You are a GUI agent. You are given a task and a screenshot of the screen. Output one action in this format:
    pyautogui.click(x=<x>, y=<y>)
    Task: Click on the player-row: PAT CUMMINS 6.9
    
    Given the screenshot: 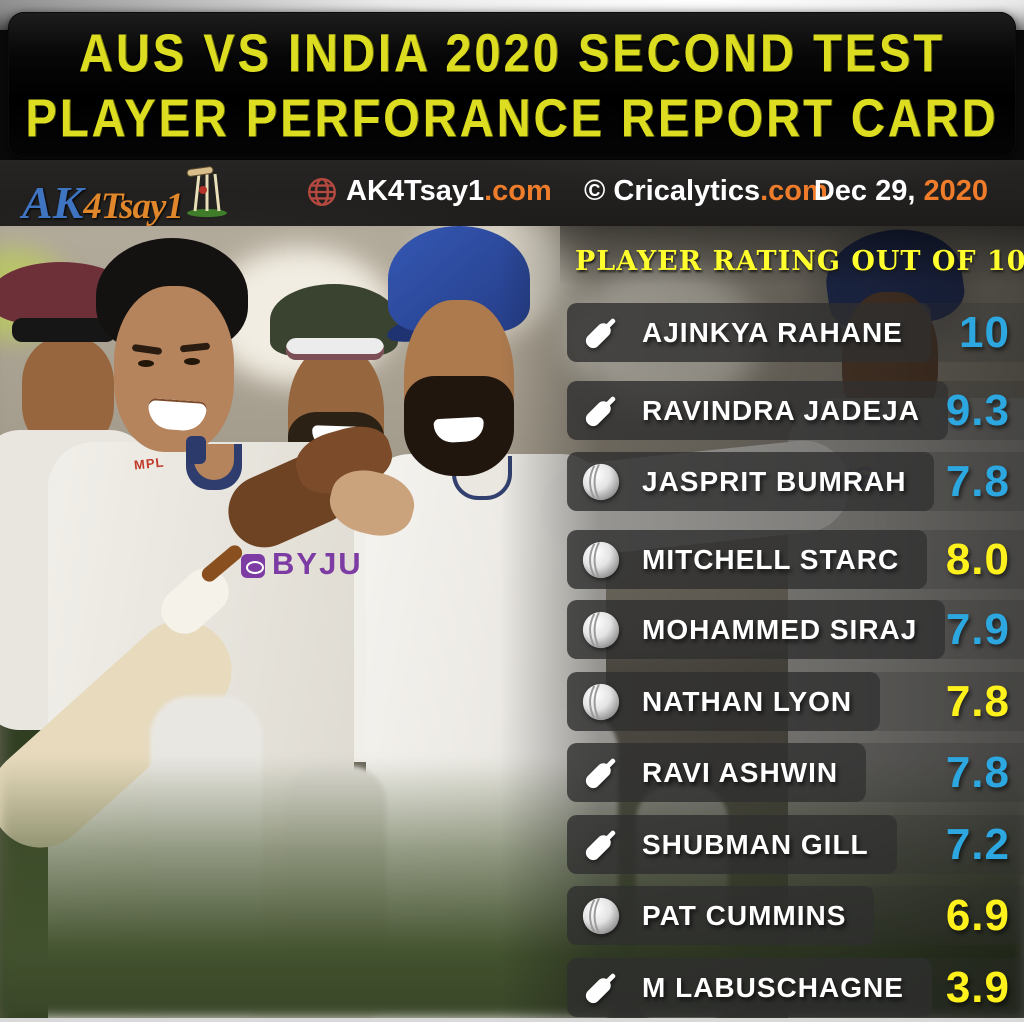 What is the action you would take?
    pyautogui.click(x=795, y=915)
    